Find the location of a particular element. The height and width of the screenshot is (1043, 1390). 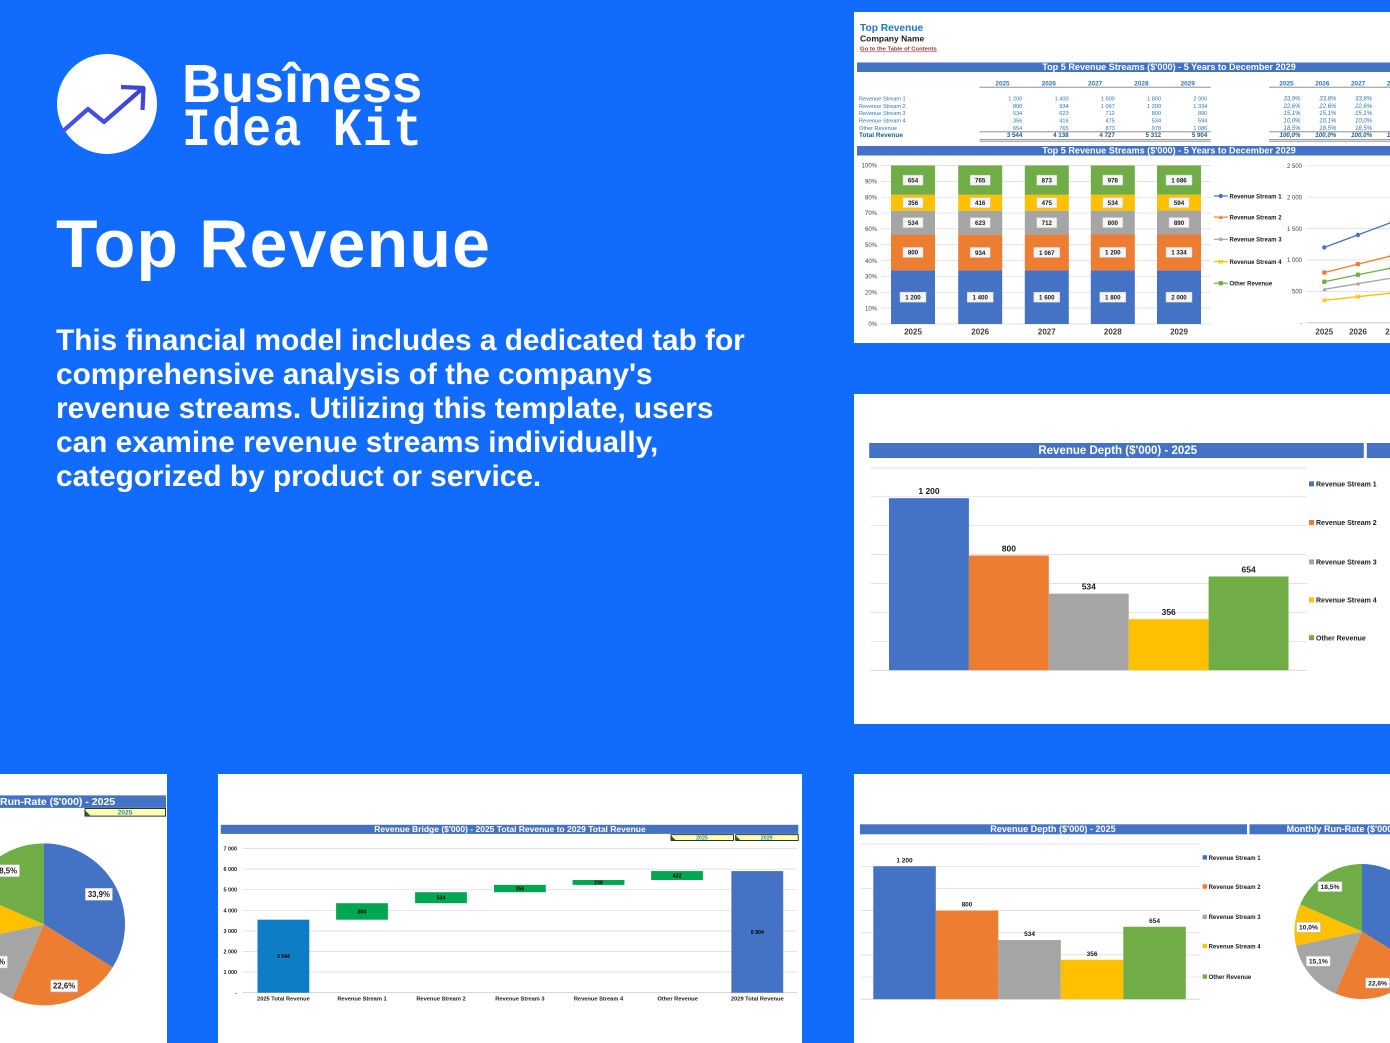

svg-text: 40% is located at coordinates (871, 262).